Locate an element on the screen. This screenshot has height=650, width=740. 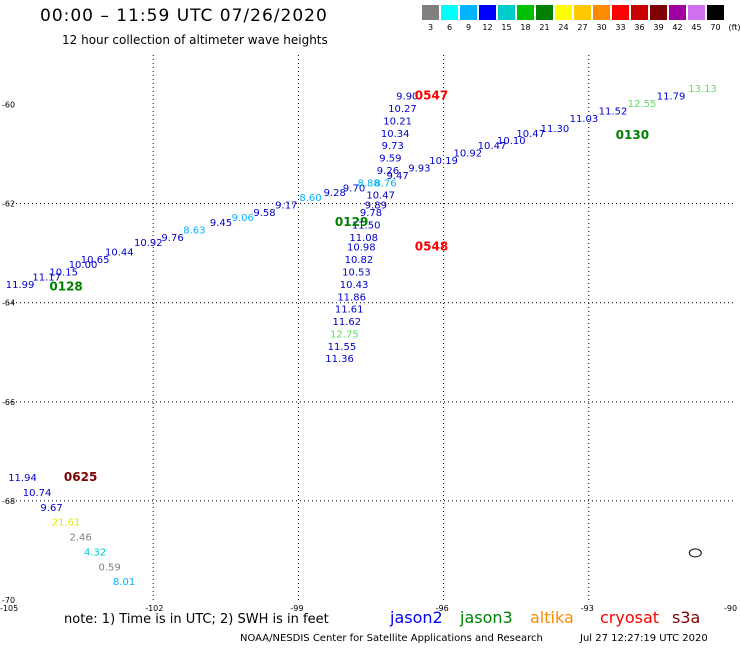
legend-s3a: s3a is located at coordinates (686, 617).